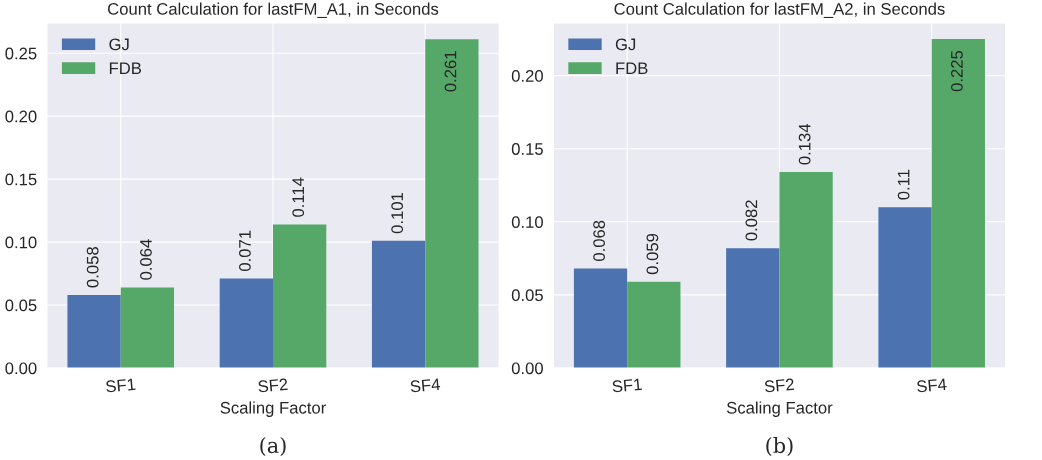  What do you see at coordinates (146, 259) in the screenshot?
I see `data-label: 0.064` at bounding box center [146, 259].